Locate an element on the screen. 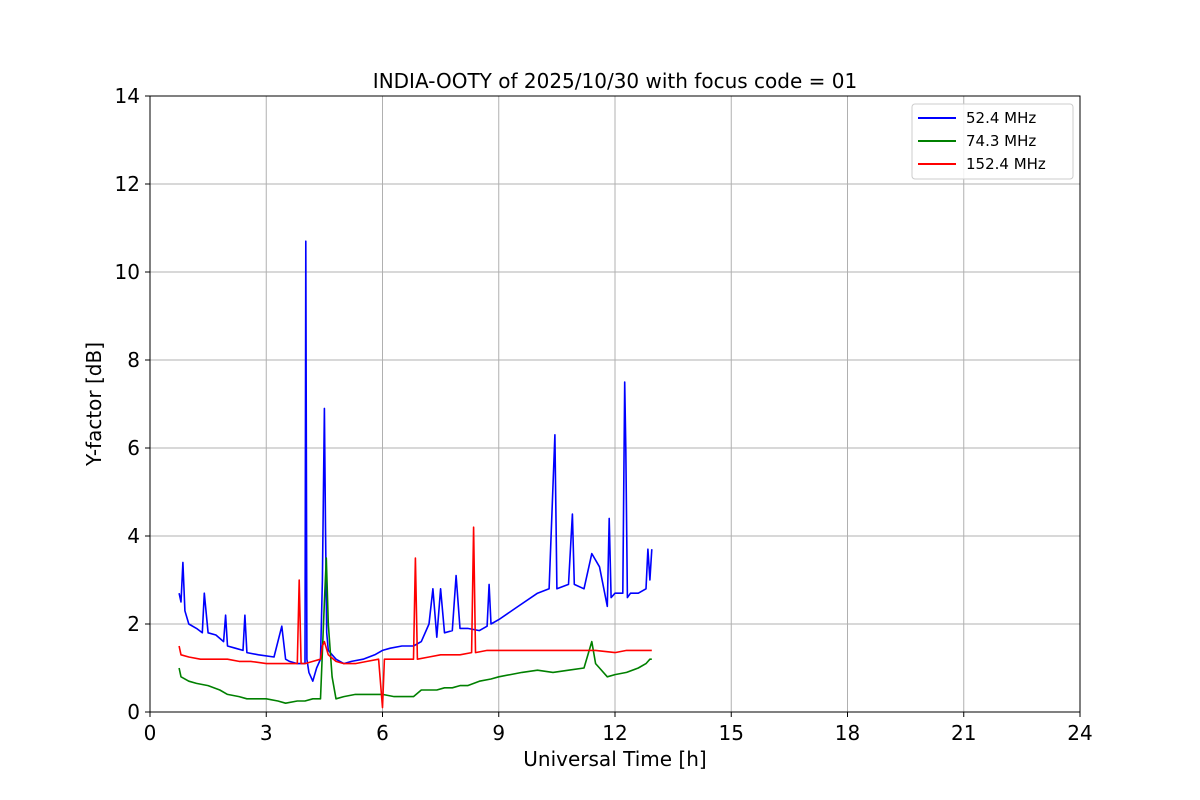  y-tick-label: 12 is located at coordinates (127, 184).